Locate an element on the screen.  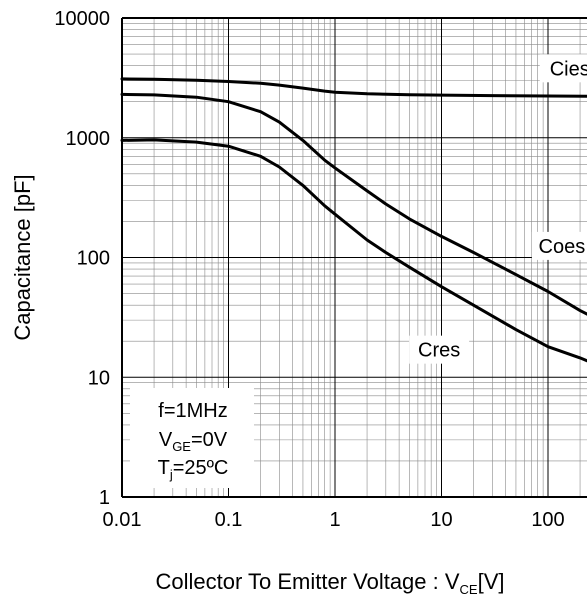
x-tick-label: 100 is located at coordinates (547, 520).